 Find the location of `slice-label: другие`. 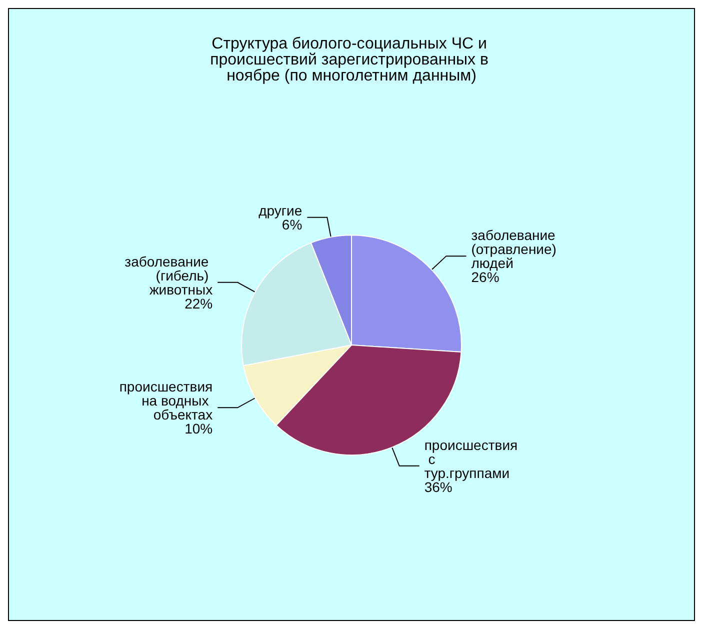

slice-label: другие is located at coordinates (280, 210).